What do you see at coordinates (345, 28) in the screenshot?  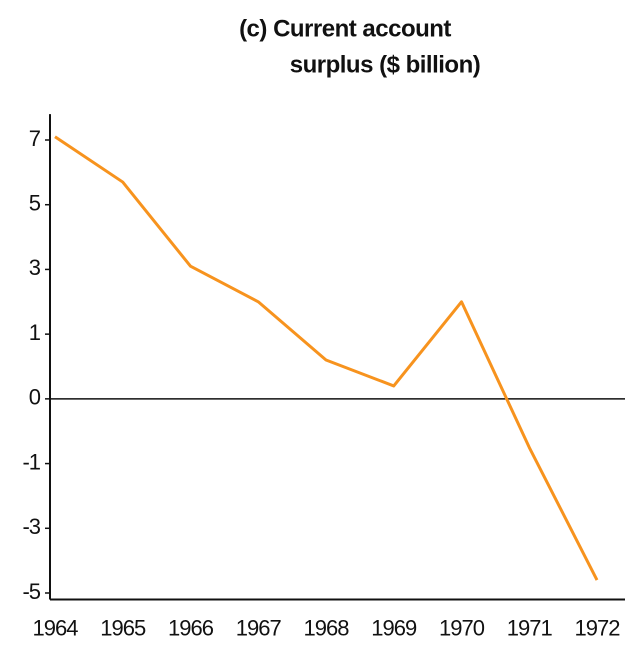 I see `chart-title: (c) Current account` at bounding box center [345, 28].